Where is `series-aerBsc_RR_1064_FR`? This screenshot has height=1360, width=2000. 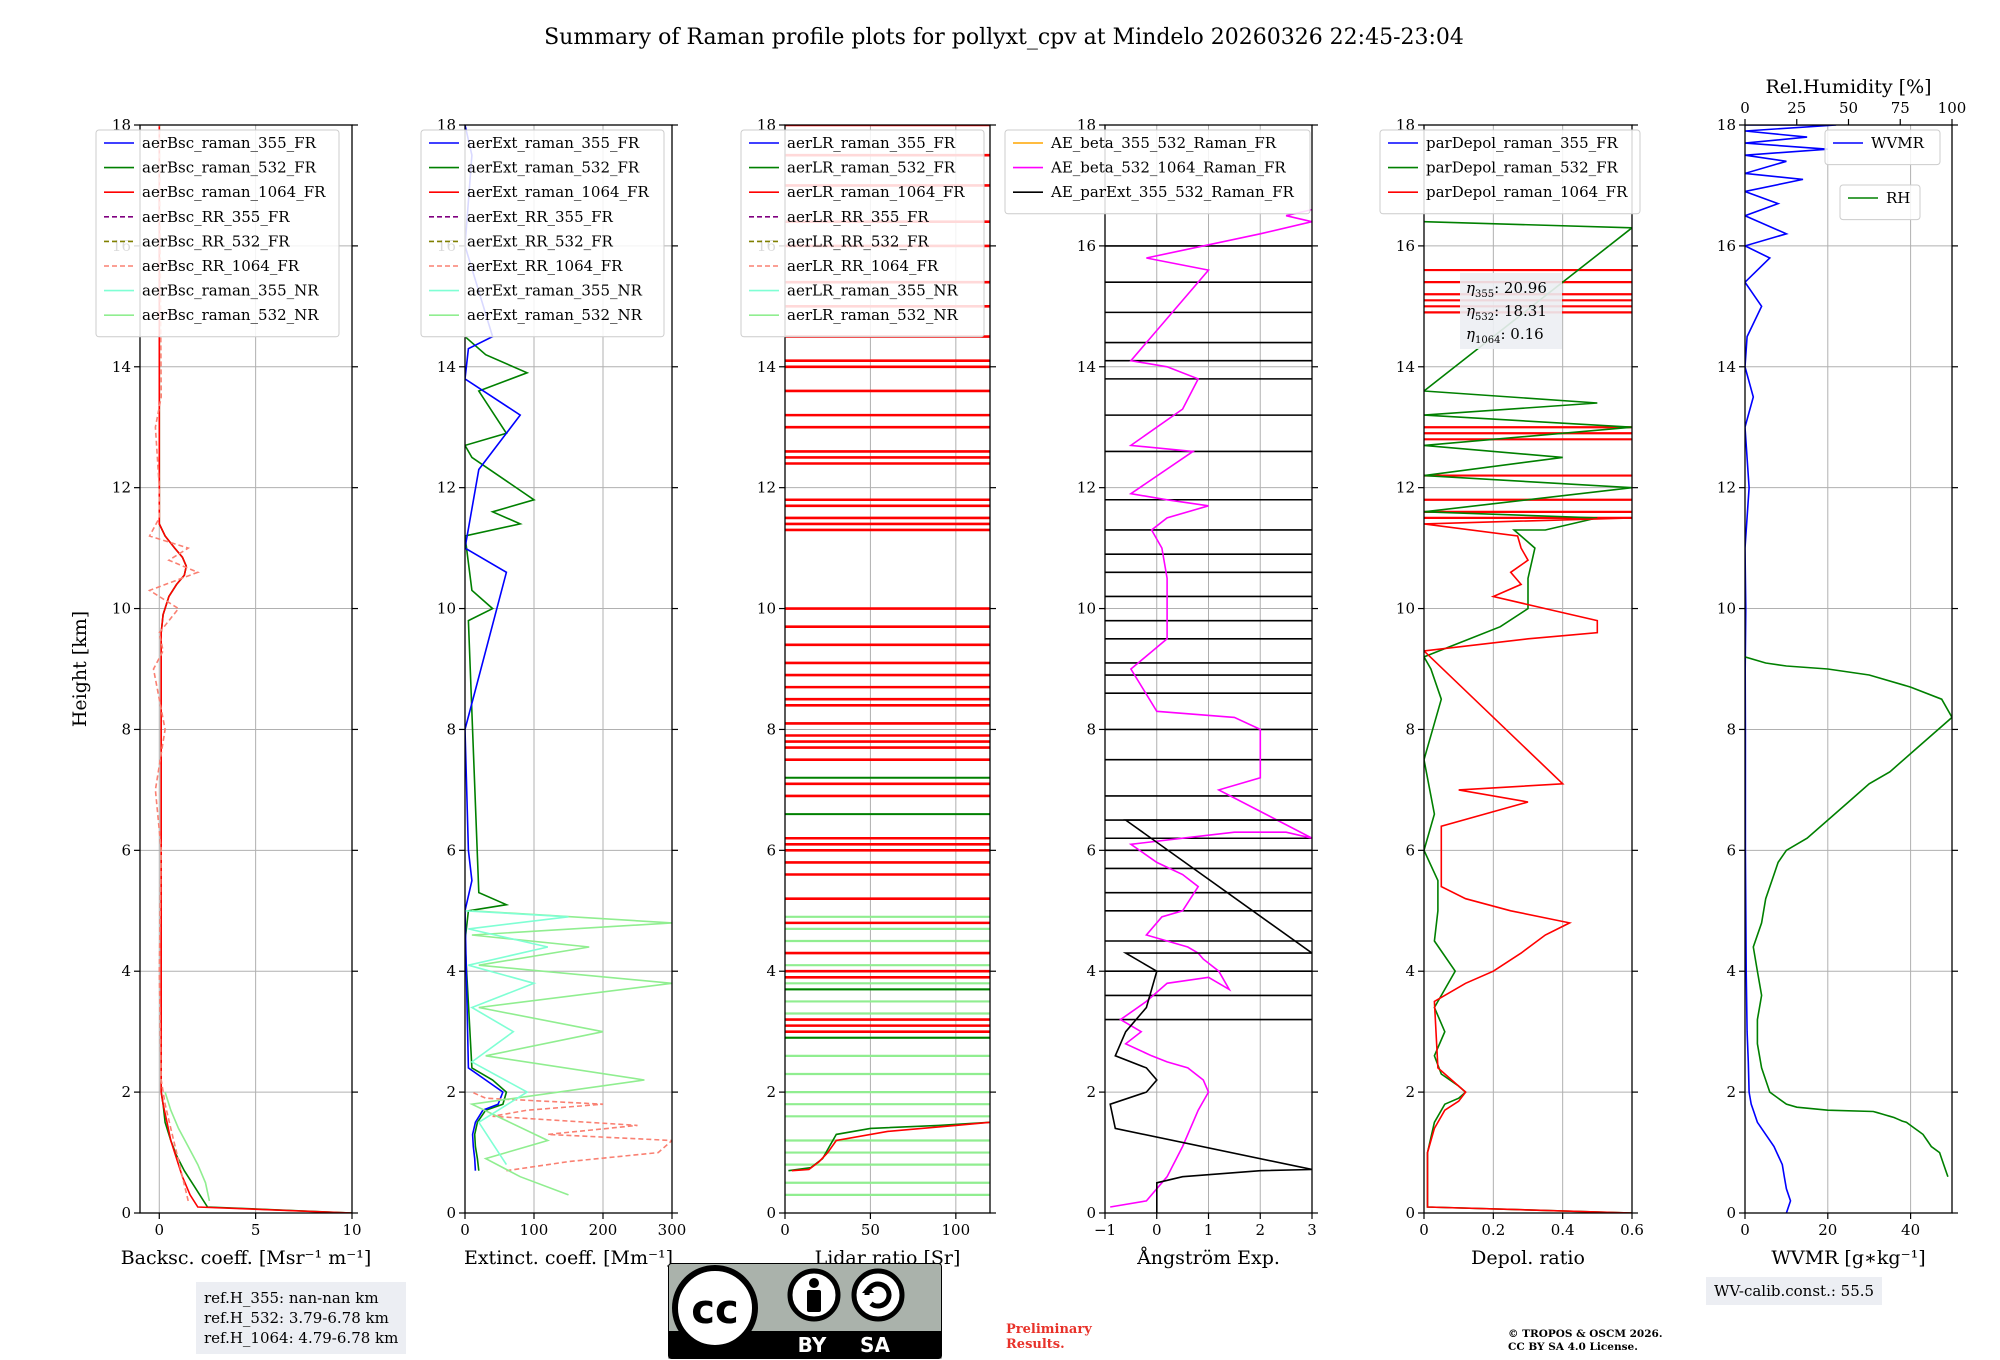
series-aerBsc_RR_1064_FR is located at coordinates (173, 663).